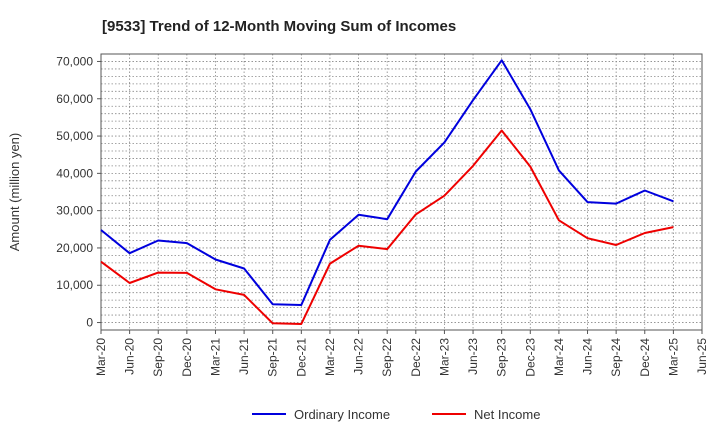 The width and height of the screenshot is (720, 440). What do you see at coordinates (530, 357) in the screenshot?
I see `x-tick-label: Dec-23` at bounding box center [530, 357].